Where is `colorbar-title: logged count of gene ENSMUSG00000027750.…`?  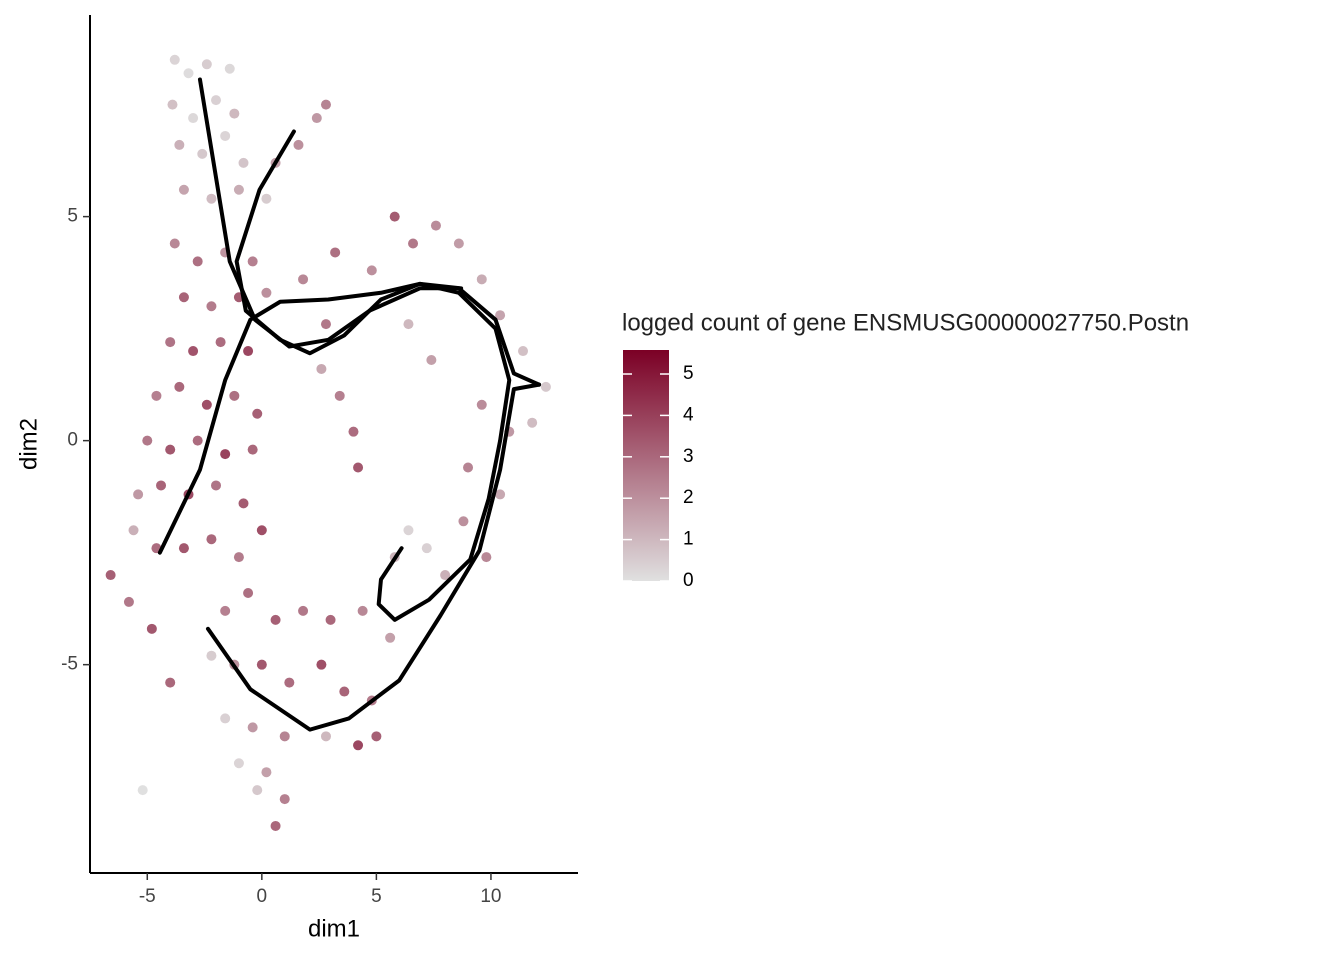 colorbar-title: logged count of gene ENSMUSG00000027750.… is located at coordinates (905, 322).